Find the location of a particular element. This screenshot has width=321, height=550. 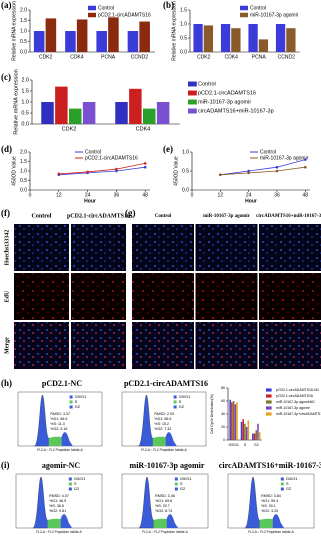

legend-label: miR-10167-3p+circADAMTS16 is located at coordinates (298, 414).